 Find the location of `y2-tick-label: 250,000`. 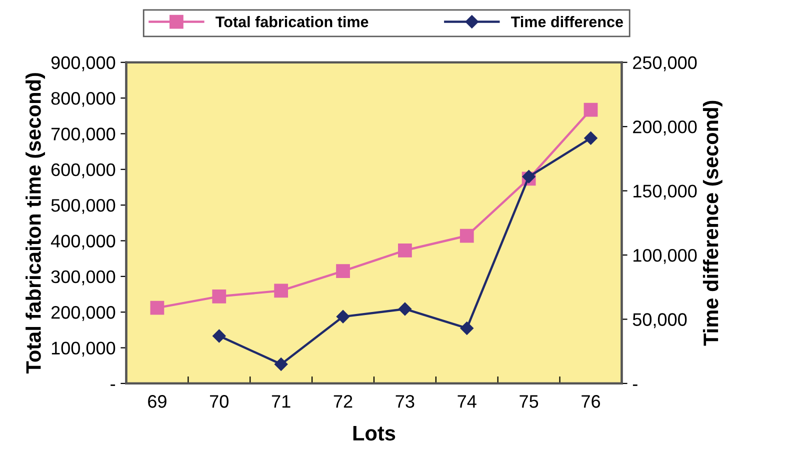

y2-tick-label: 250,000 is located at coordinates (665, 64).